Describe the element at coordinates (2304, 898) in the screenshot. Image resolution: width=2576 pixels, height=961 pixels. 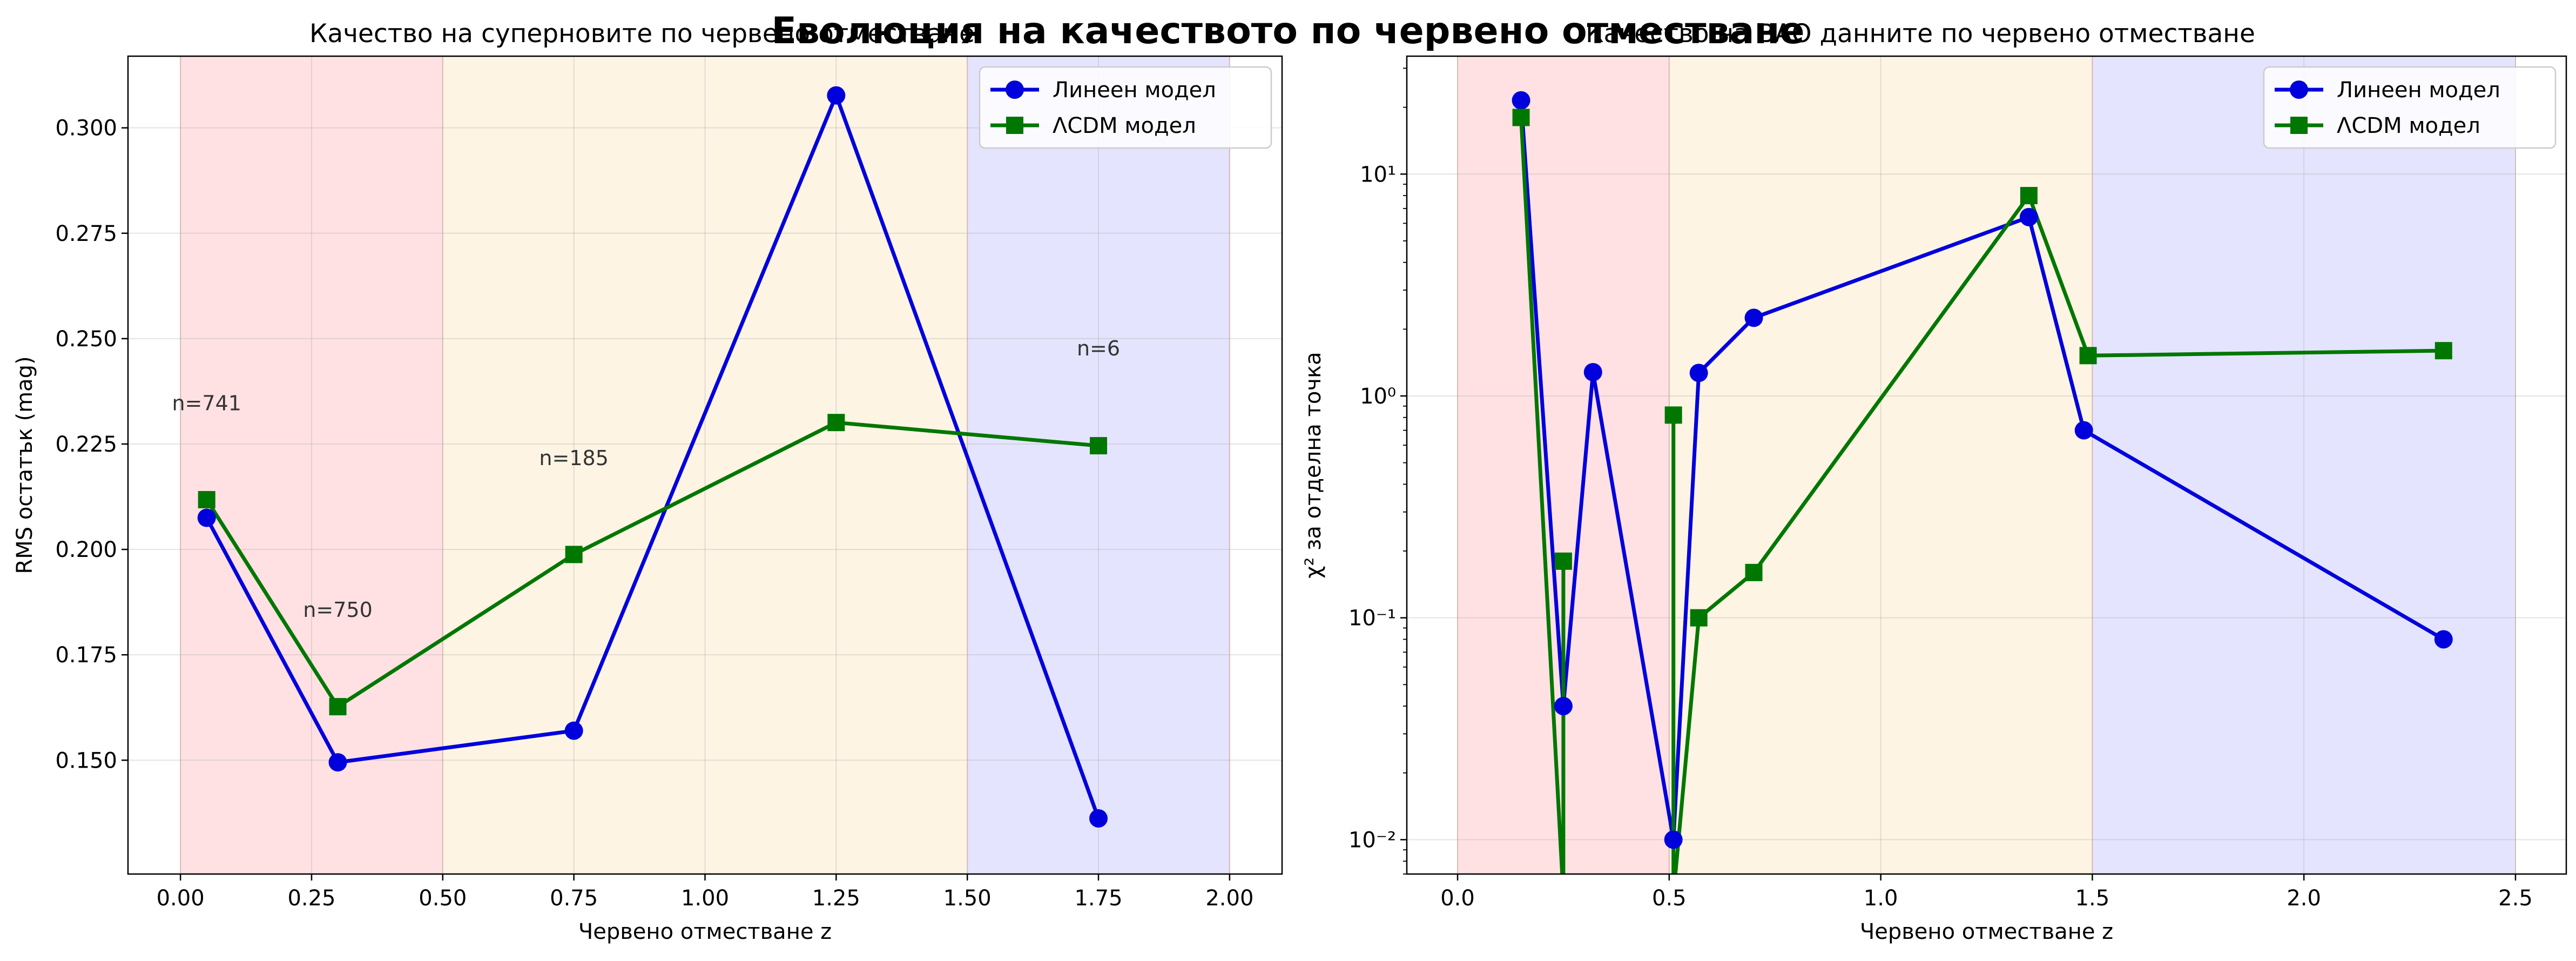
I see `right-x-tick-label: 2.0` at that location.